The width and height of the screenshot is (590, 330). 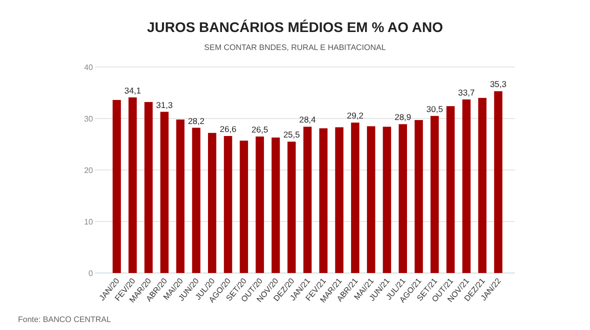 What do you see at coordinates (295, 47) in the screenshot?
I see `chart-subtitle: SEM CONTAR BNDES, RURAL E HABITACIONAL` at bounding box center [295, 47].